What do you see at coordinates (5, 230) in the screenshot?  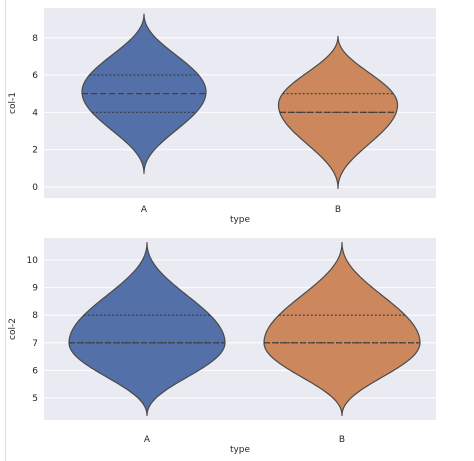 I see `page-left-rule` at bounding box center [5, 230].